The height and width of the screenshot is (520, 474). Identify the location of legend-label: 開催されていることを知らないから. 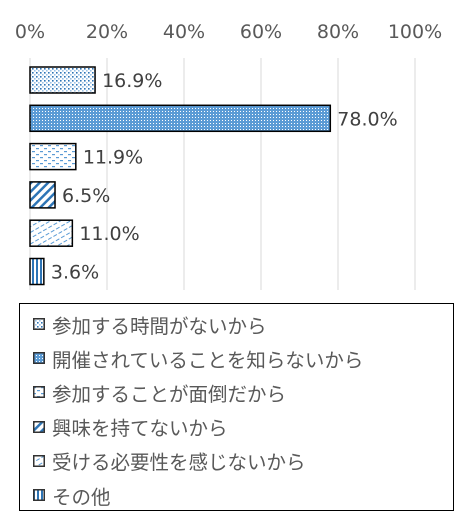
(208, 360).